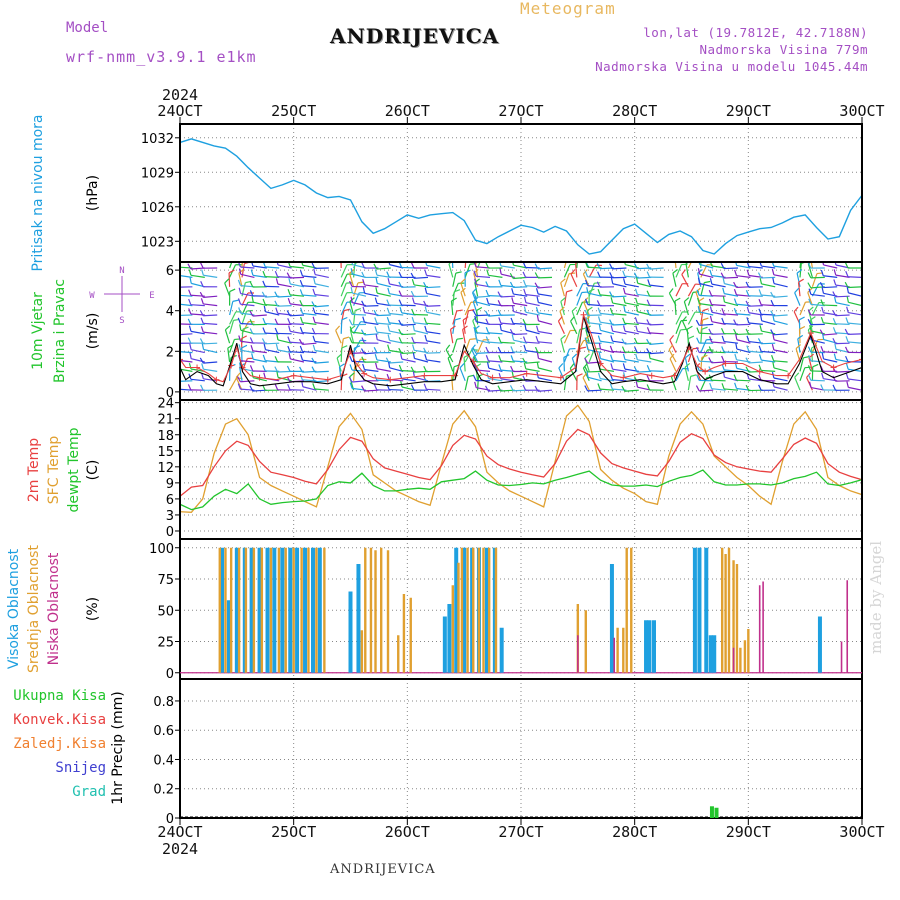 This screenshot has height=900, width=900. I want to click on dewpt-label: dewpt Temp, so click(74, 469).